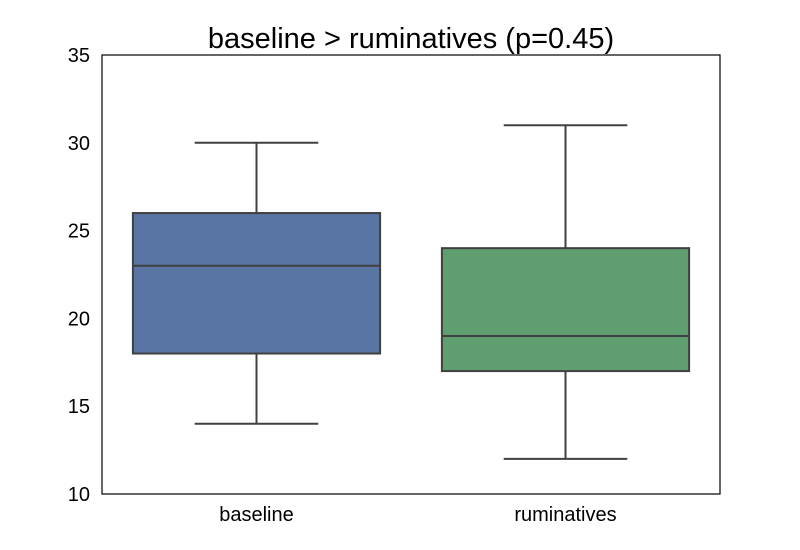 The image size is (800, 550). Describe the element at coordinates (256, 515) in the screenshot. I see `x-tick-label: baseline` at that location.